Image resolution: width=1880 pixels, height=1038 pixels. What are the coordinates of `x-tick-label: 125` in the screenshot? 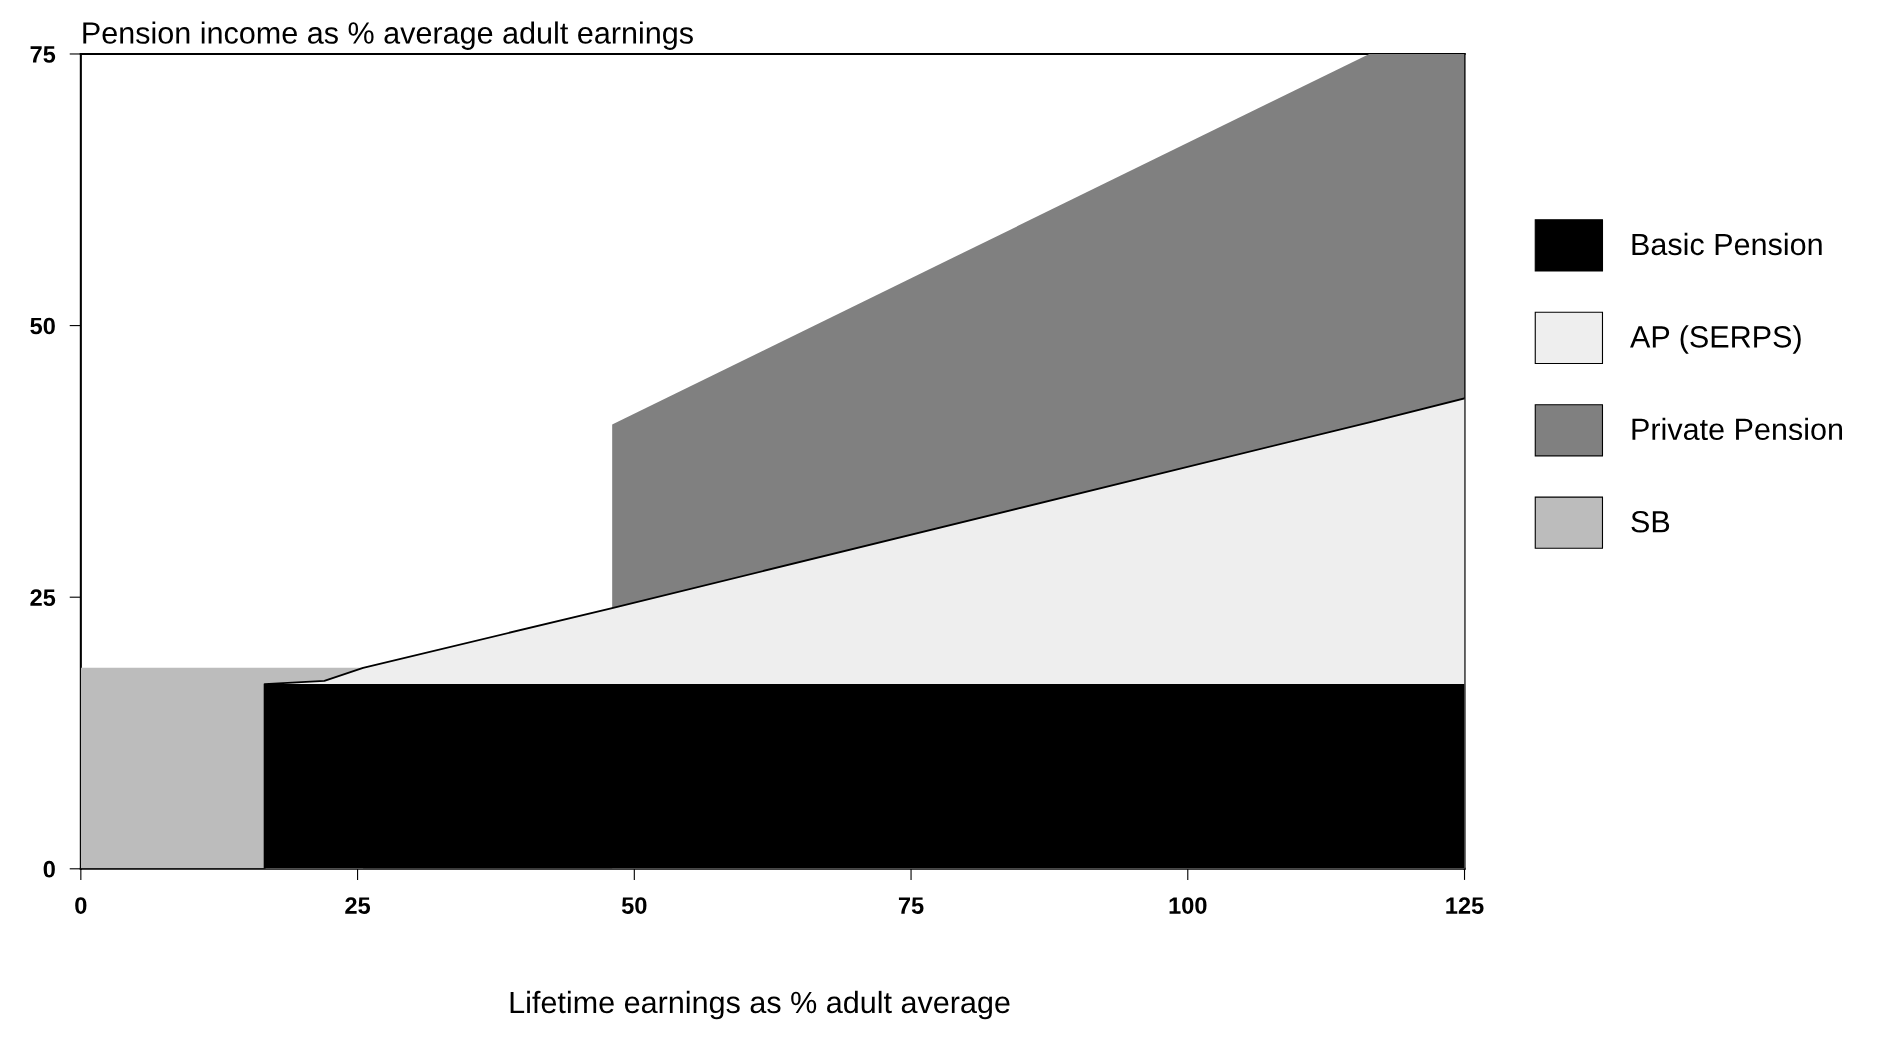 It's located at (1465, 905).